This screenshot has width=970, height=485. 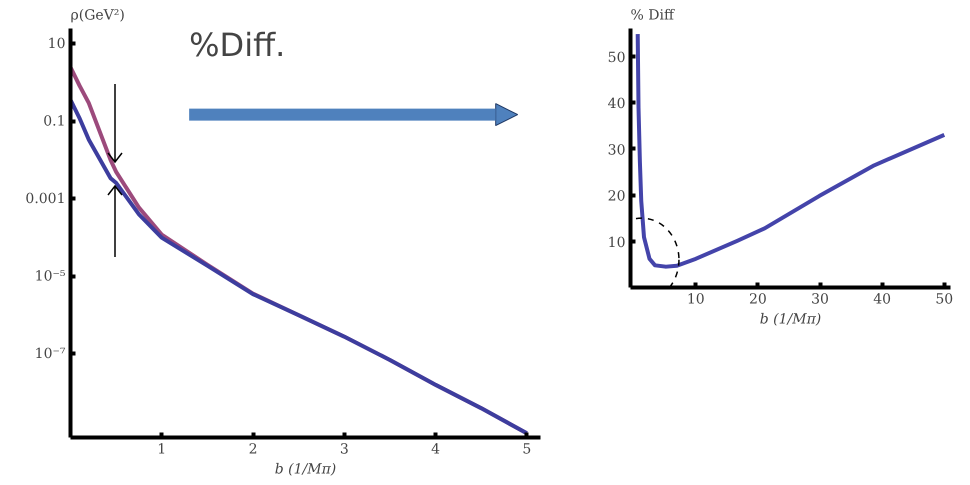 What do you see at coordinates (435, 450) in the screenshot?
I see `x-tick-label: 4` at bounding box center [435, 450].